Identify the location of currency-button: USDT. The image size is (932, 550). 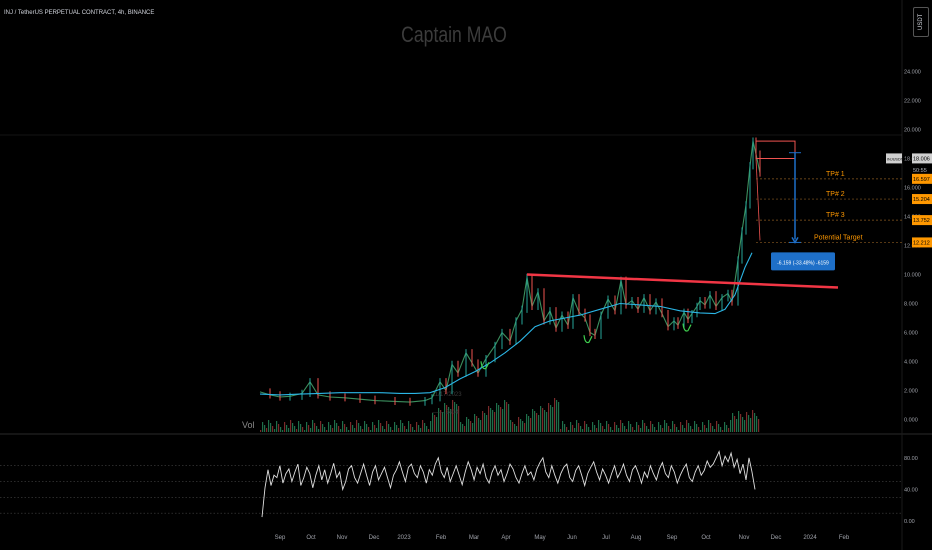
(921, 22).